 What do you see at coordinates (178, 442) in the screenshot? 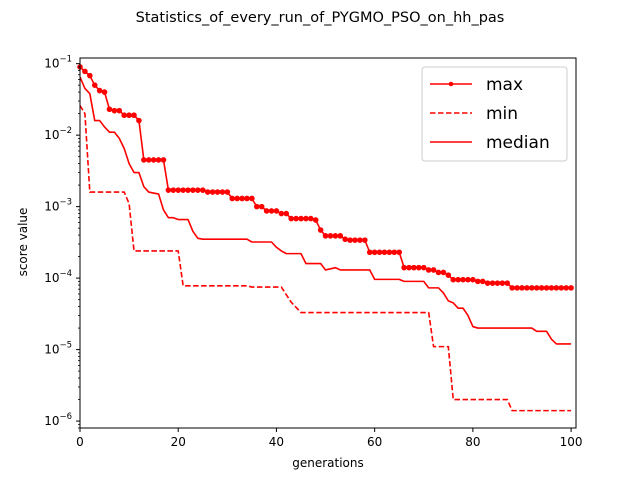
I see `x-tick-label: 20` at bounding box center [178, 442].